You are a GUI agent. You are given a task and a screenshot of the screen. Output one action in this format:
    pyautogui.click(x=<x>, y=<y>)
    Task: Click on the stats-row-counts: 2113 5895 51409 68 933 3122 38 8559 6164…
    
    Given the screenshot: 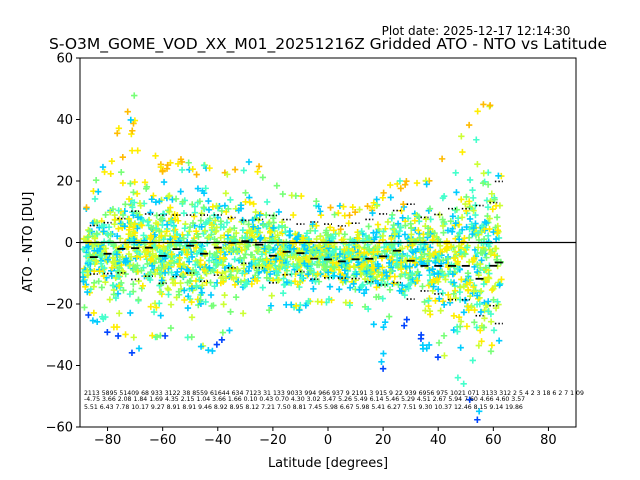 What is the action you would take?
    pyautogui.click(x=334, y=393)
    